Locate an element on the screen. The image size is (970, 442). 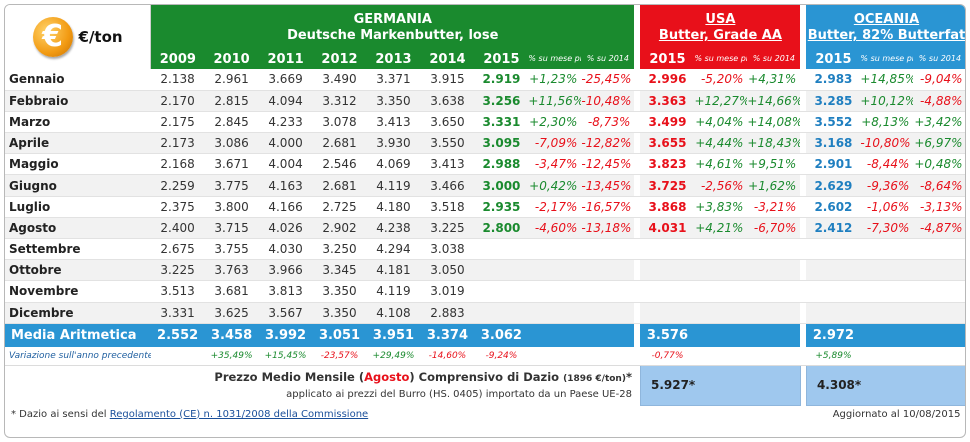
oceania-2015-price: 3.285 is located at coordinates (833, 101).